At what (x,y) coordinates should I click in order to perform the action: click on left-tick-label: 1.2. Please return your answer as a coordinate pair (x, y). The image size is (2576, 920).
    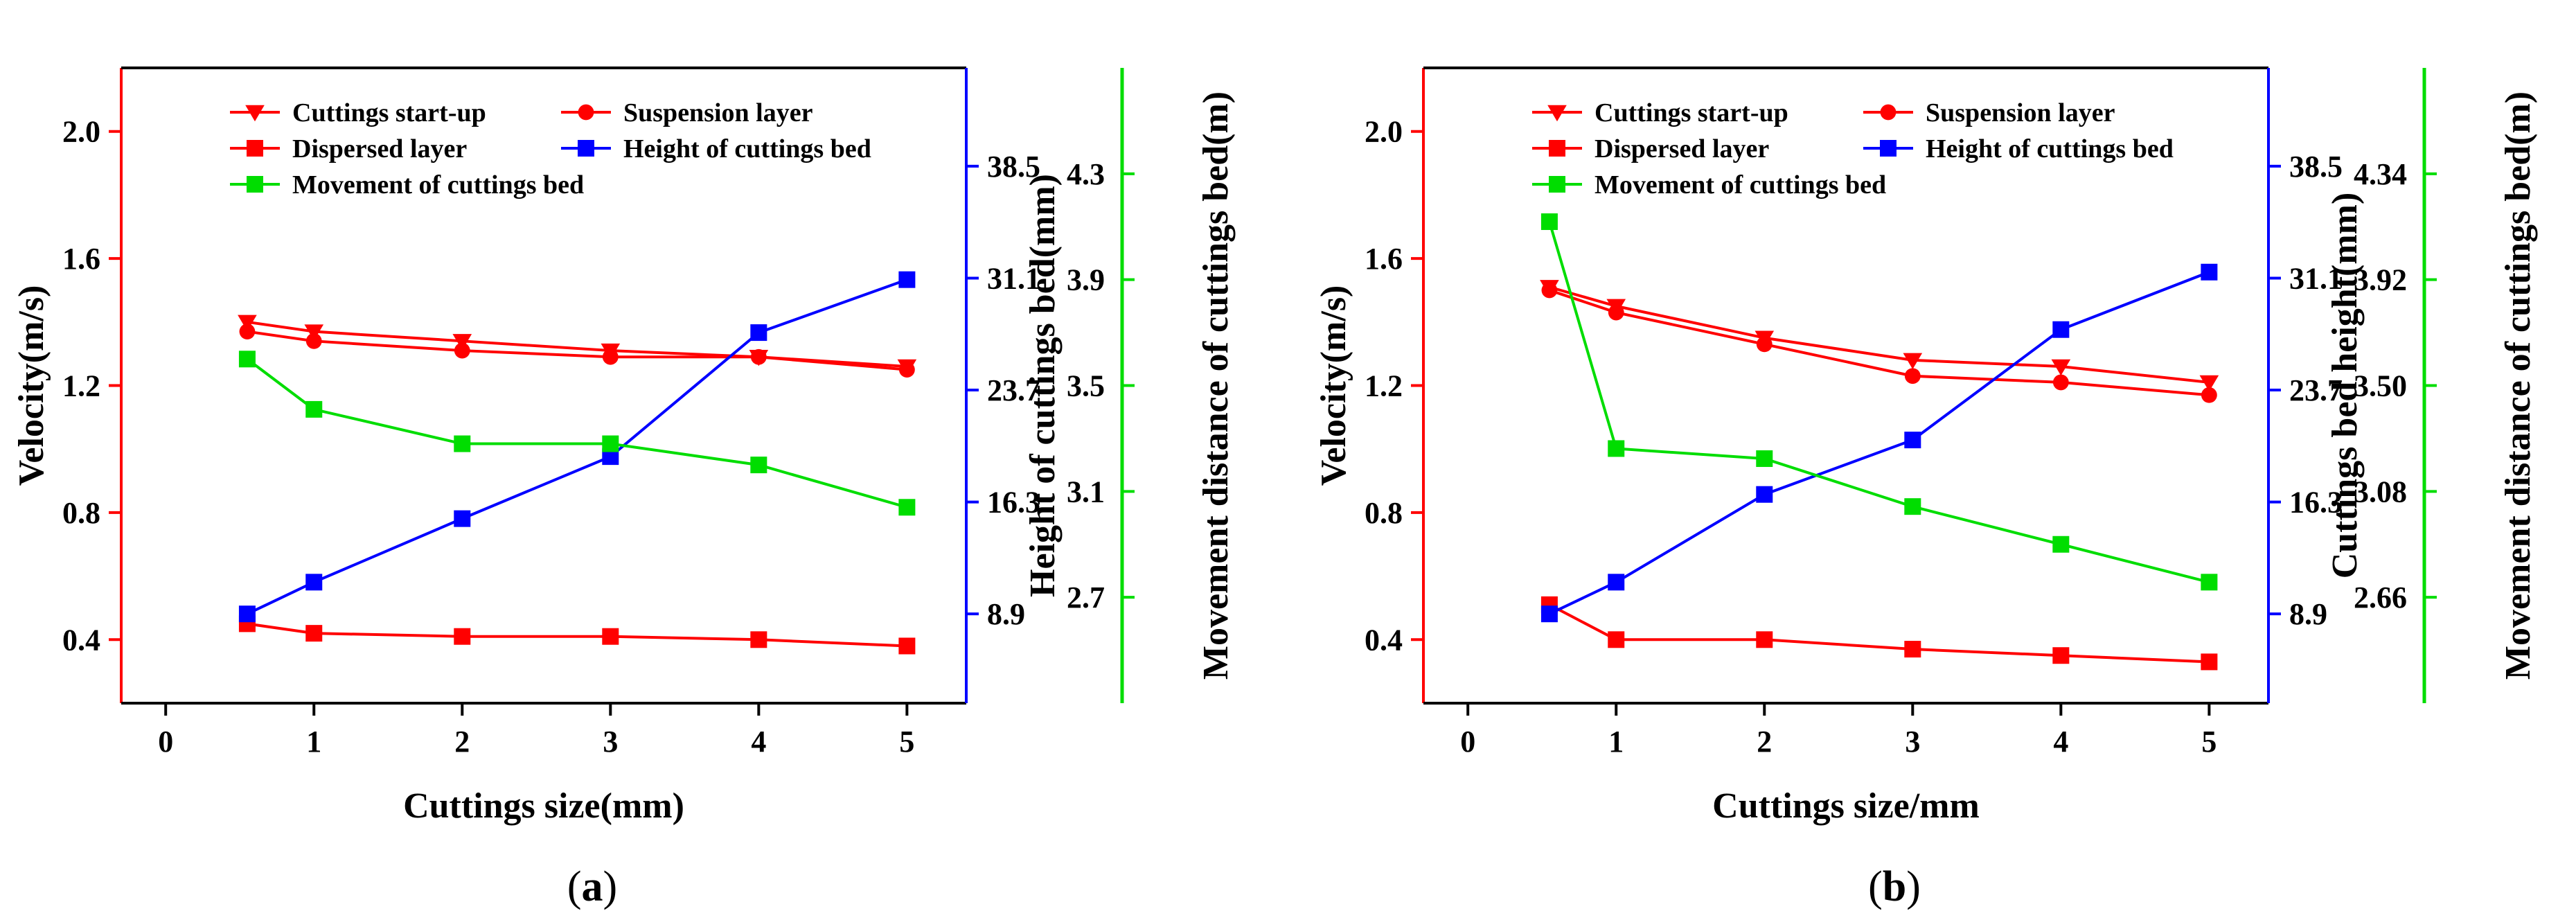
    Looking at the image, I should click on (81, 386).